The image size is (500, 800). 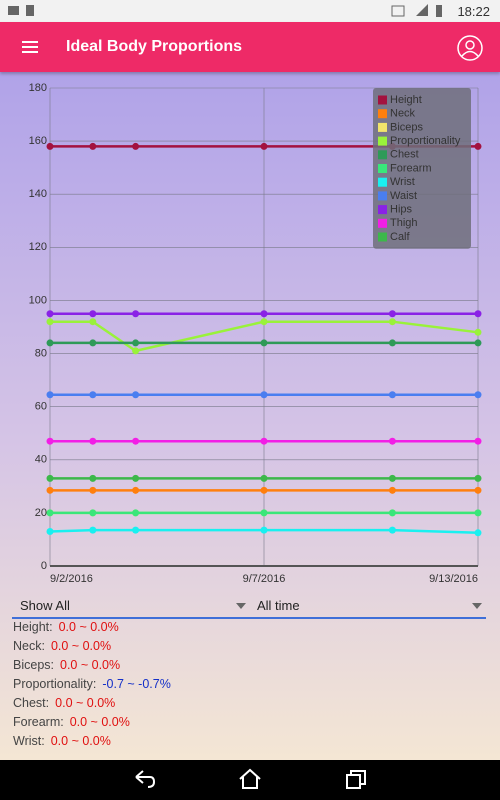 I want to click on y-tick-label: 80, so click(x=41, y=353).